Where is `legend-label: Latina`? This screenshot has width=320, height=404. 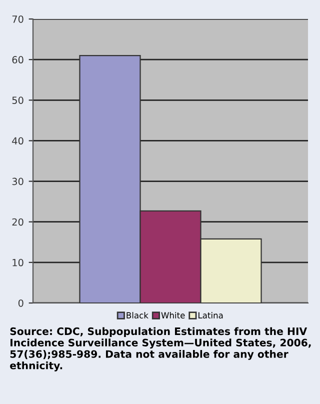 legend-label: Latina is located at coordinates (210, 315).